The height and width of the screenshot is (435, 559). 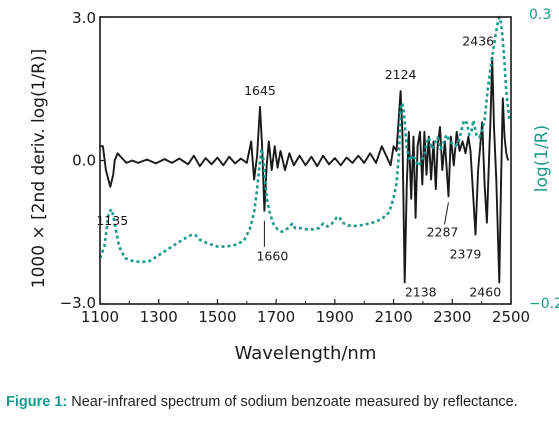 I want to click on peak-label: 1135, so click(x=112, y=220).